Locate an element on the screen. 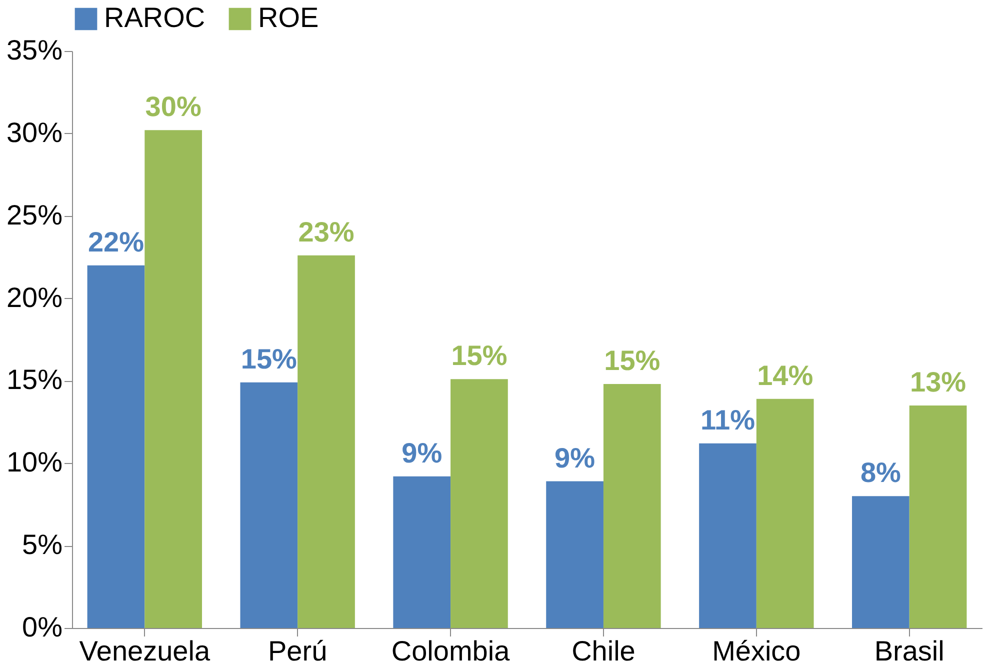 The image size is (987, 671). data-label: 30% is located at coordinates (173, 106).